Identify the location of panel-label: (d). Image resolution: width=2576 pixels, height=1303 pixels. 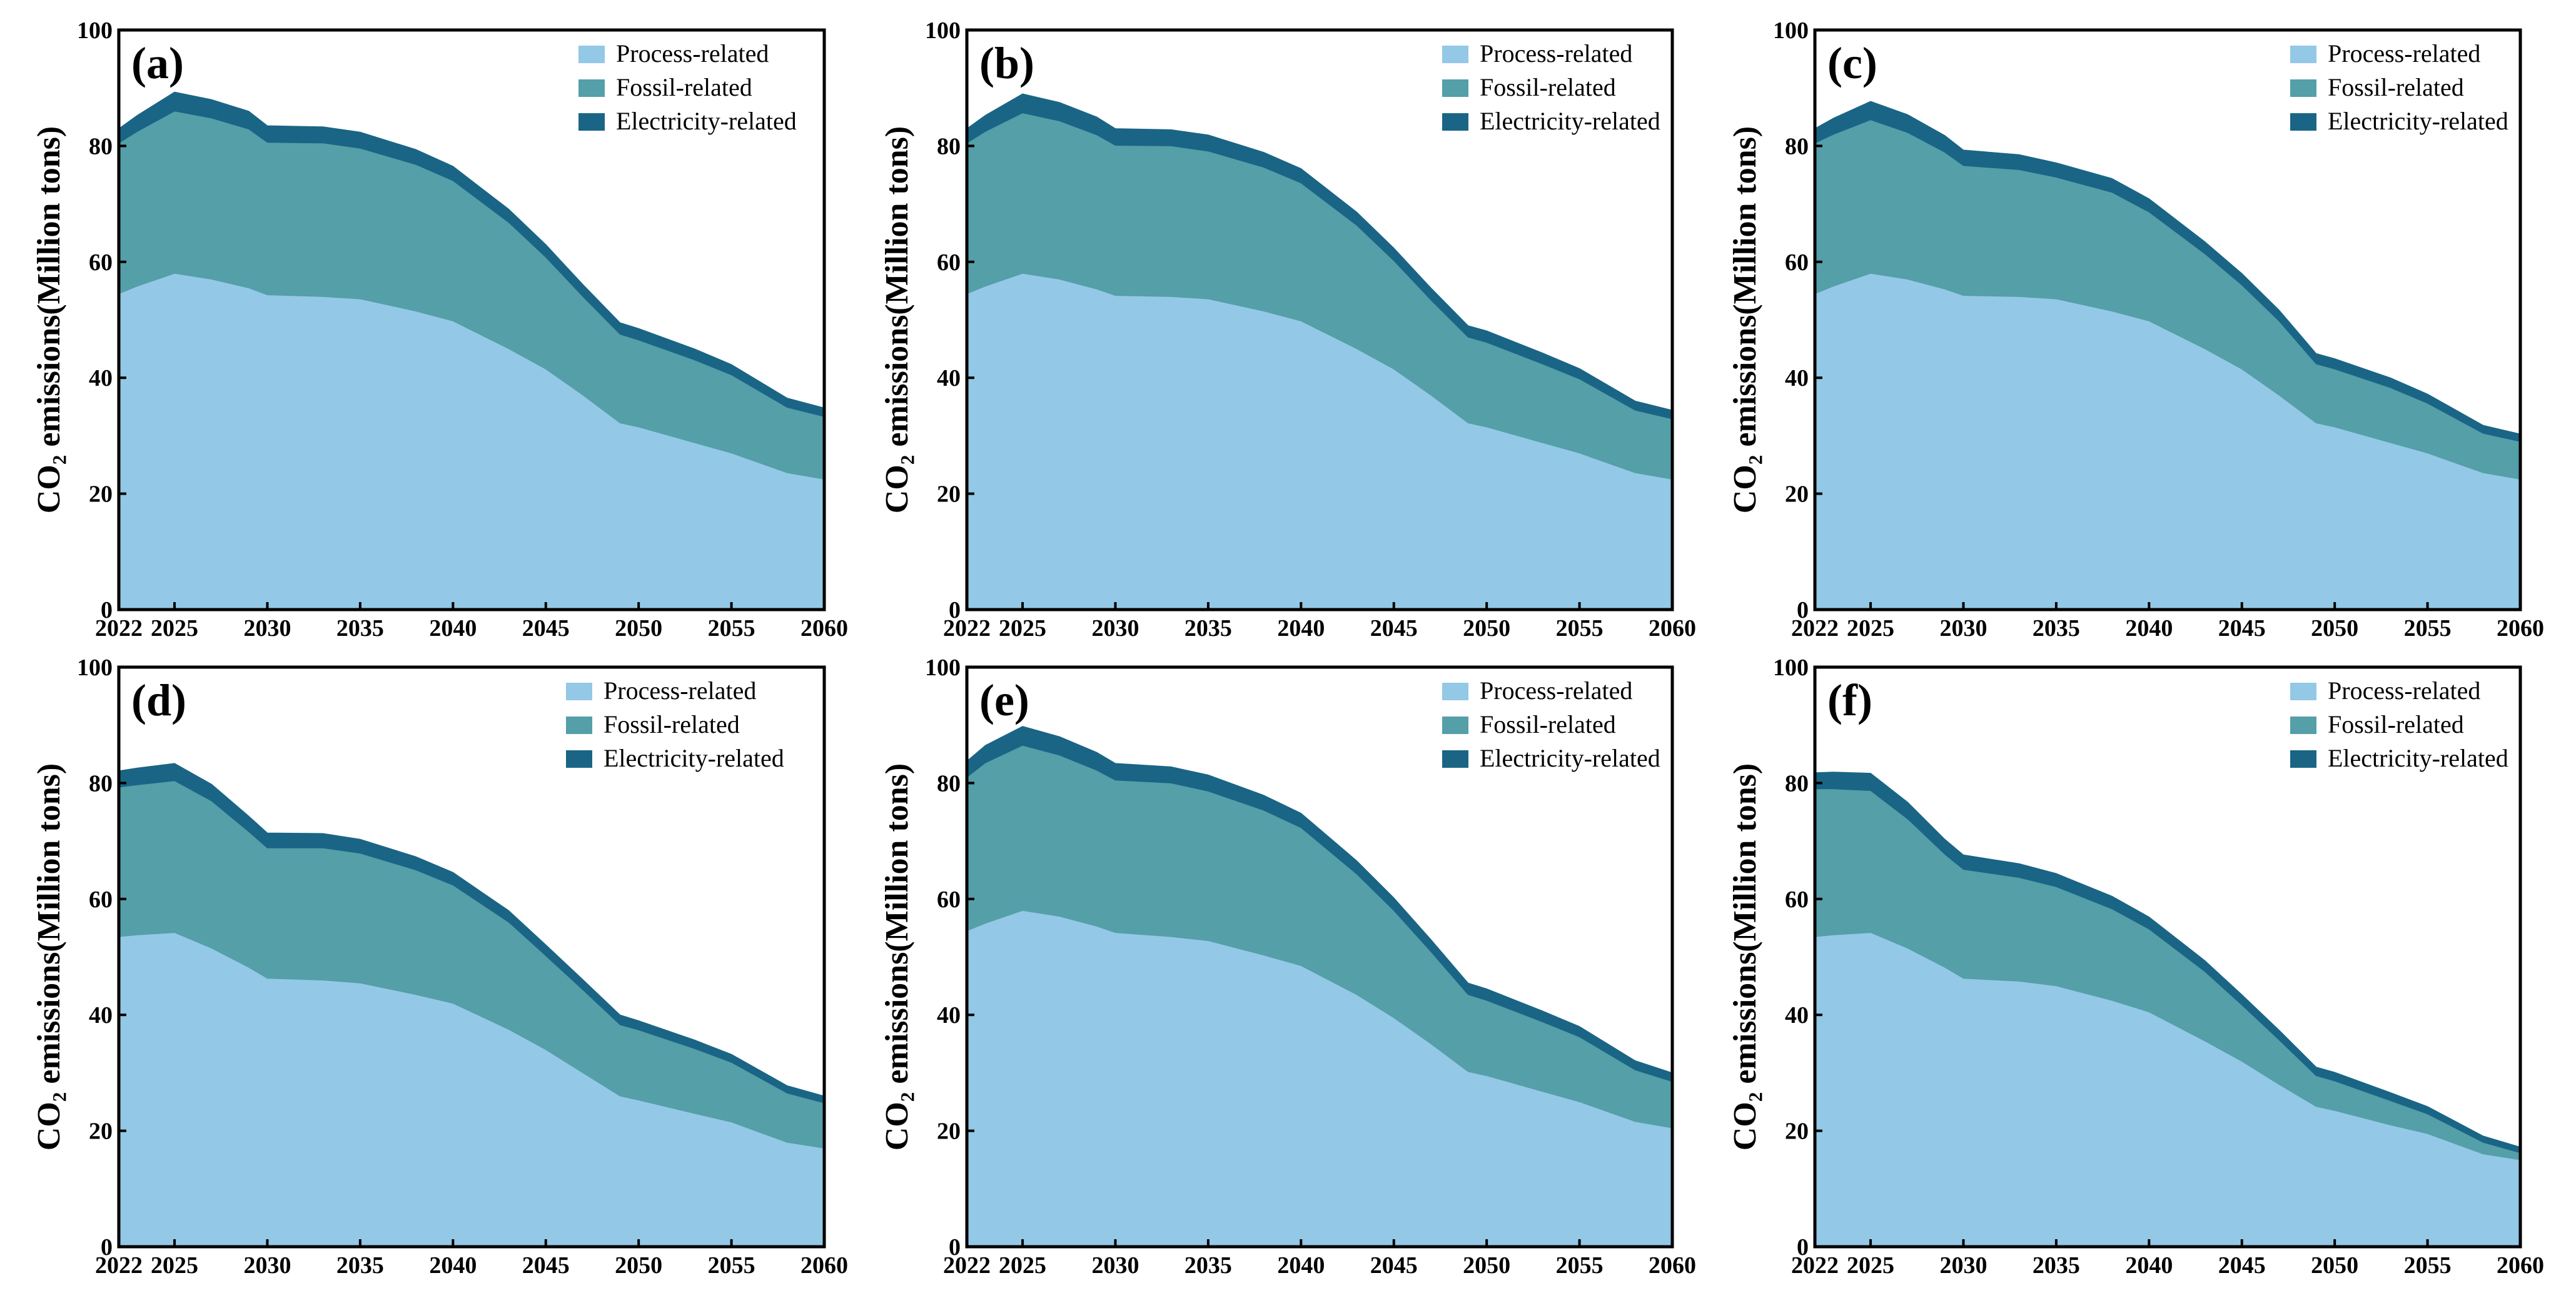
(159, 700).